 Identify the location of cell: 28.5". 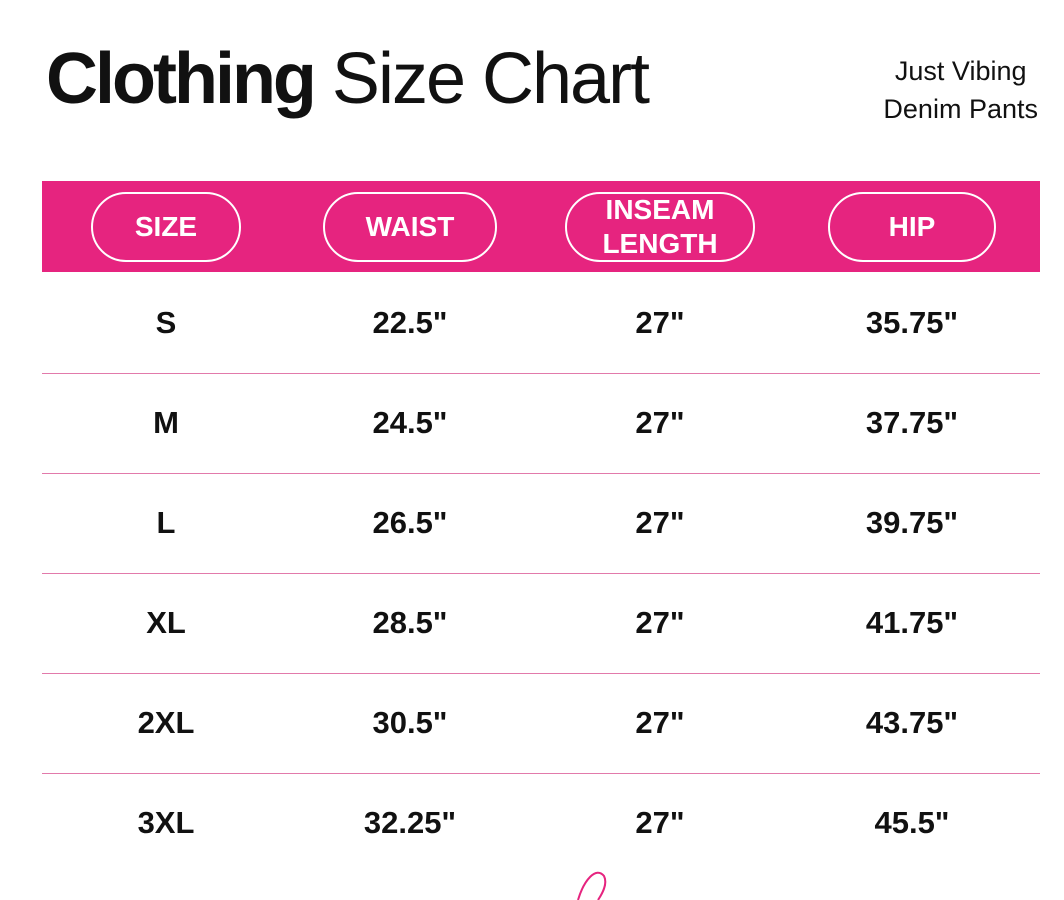
(410, 622).